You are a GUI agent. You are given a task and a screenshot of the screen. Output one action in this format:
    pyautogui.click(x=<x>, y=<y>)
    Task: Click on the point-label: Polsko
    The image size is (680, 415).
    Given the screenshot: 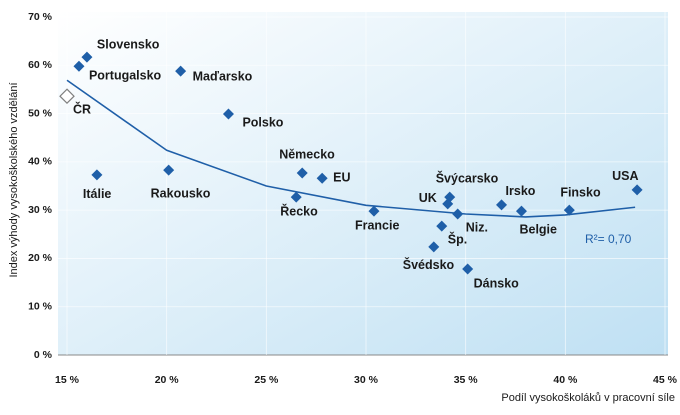 What is the action you would take?
    pyautogui.click(x=262, y=122)
    